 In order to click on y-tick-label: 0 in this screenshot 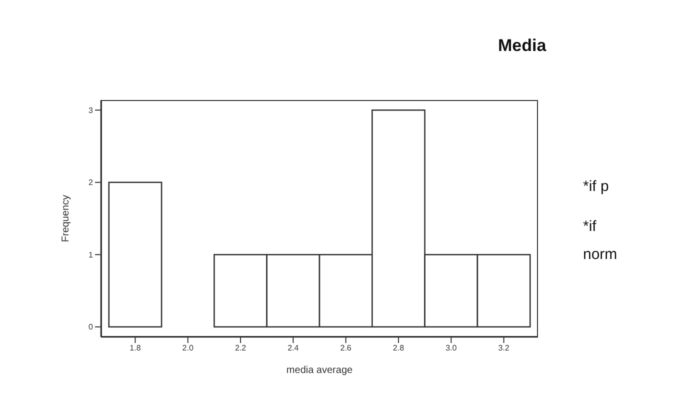, I will do `click(91, 327)`.